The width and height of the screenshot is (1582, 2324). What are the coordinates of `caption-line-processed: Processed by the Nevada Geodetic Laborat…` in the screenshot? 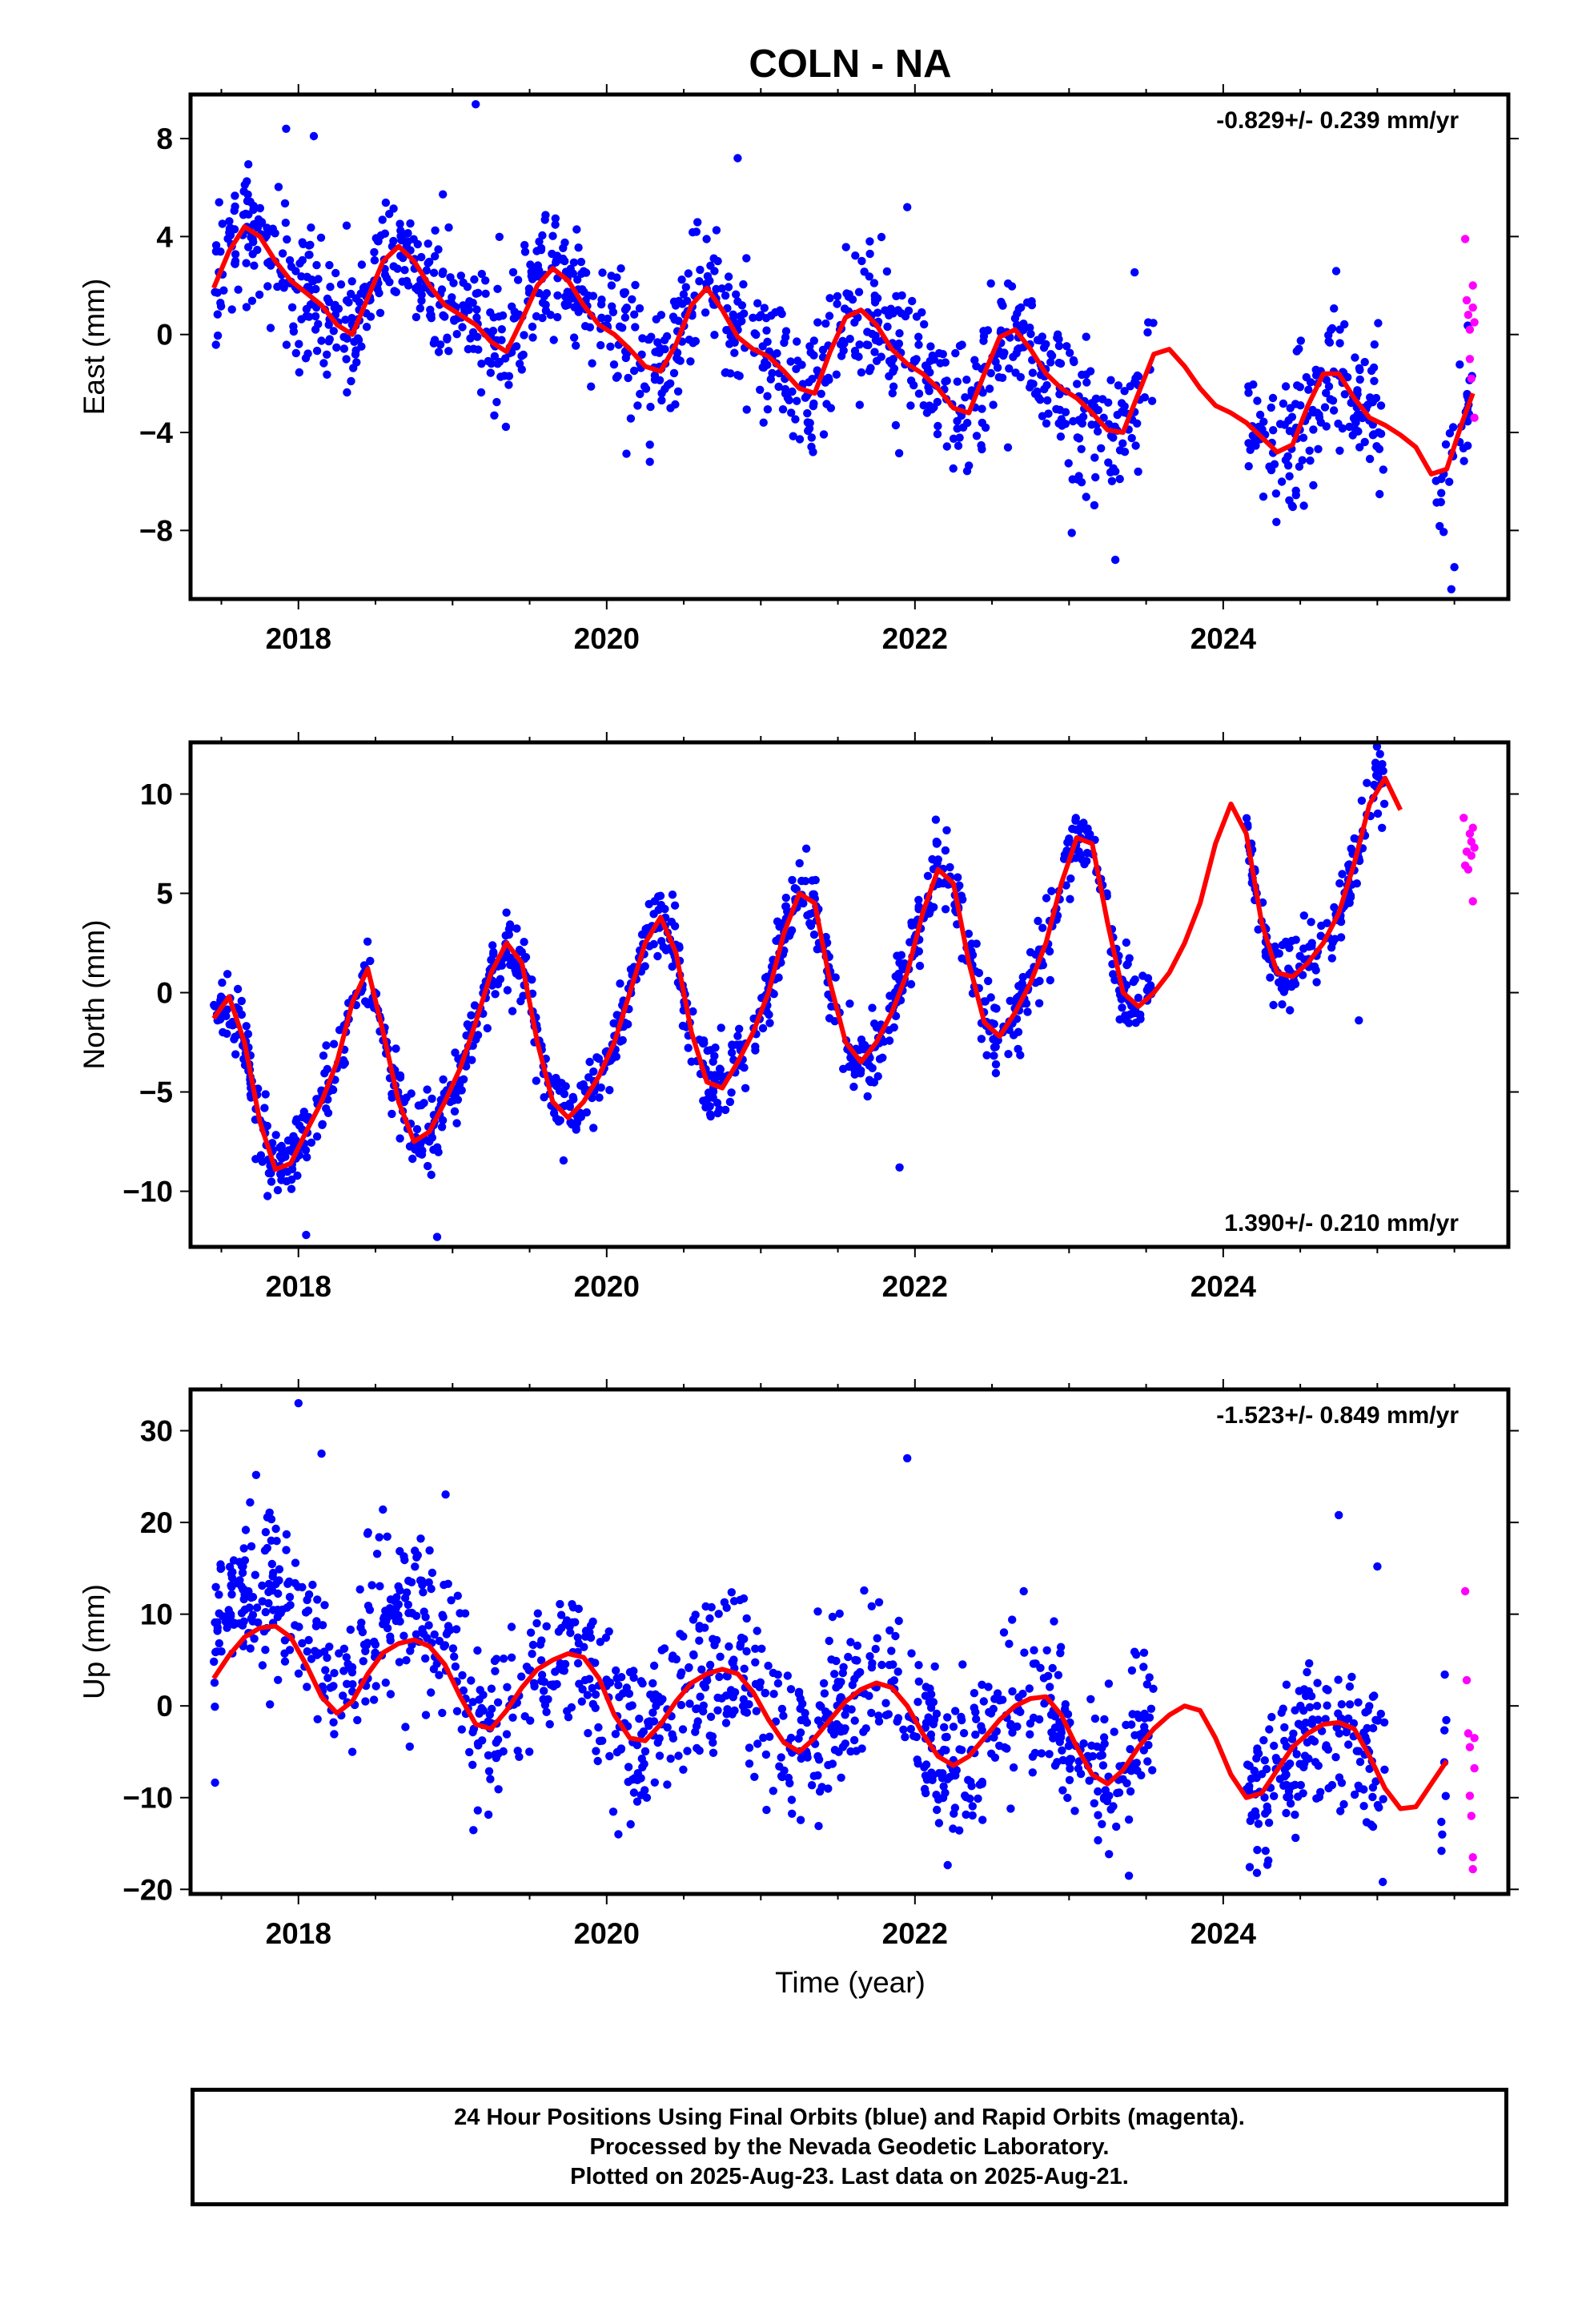 It's located at (849, 2146).